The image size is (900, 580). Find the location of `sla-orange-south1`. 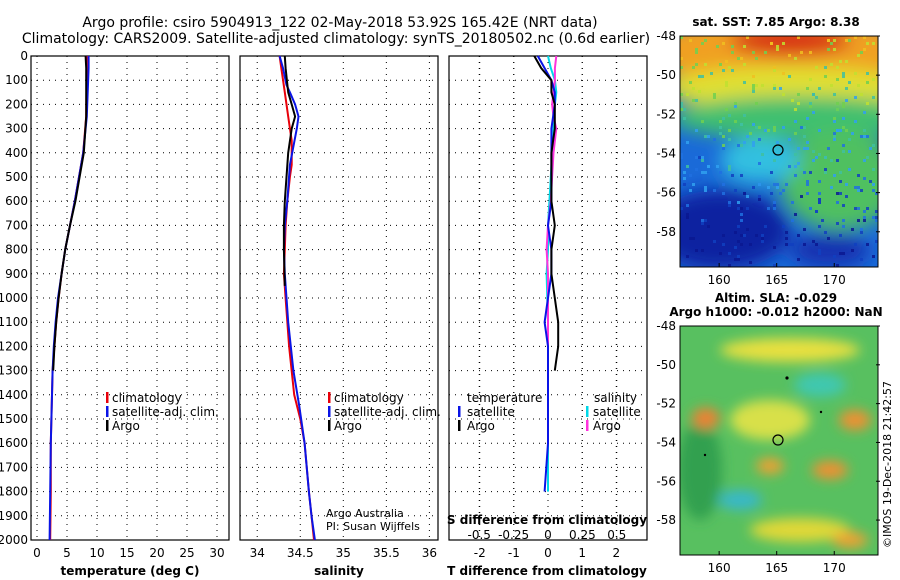

sla-orange-south1 is located at coordinates (770, 466).